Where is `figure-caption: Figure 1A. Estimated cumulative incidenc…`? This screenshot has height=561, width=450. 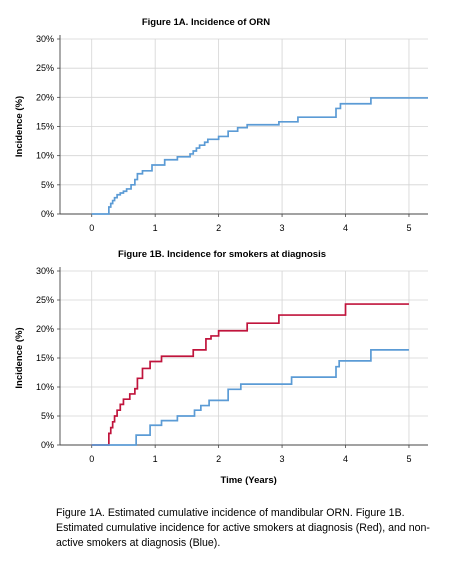 figure-caption: Figure 1A. Estimated cumulative incidenc… is located at coordinates (243, 528).